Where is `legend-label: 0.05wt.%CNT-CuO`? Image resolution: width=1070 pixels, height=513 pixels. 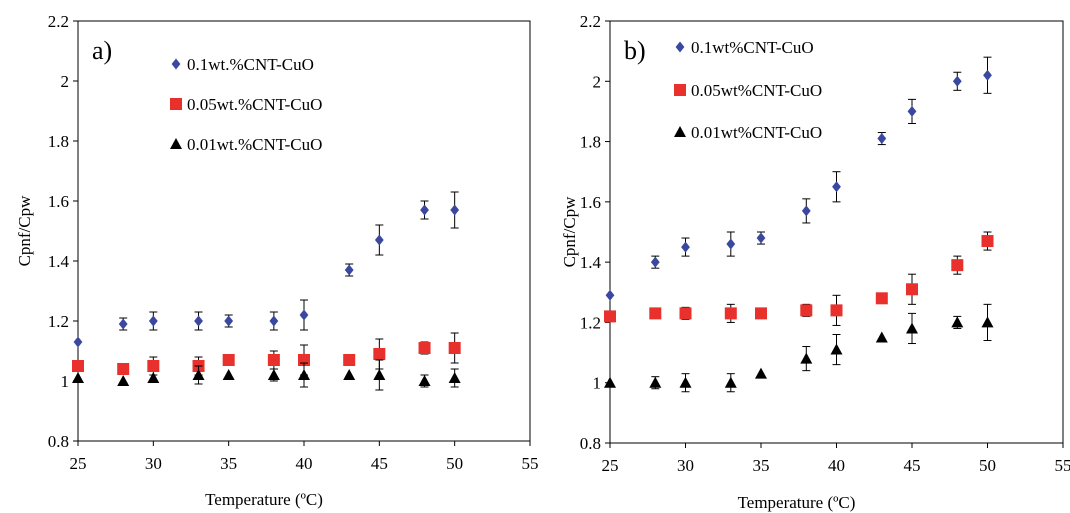
legend-label: 0.05wt.%CNT-CuO is located at coordinates (254, 104).